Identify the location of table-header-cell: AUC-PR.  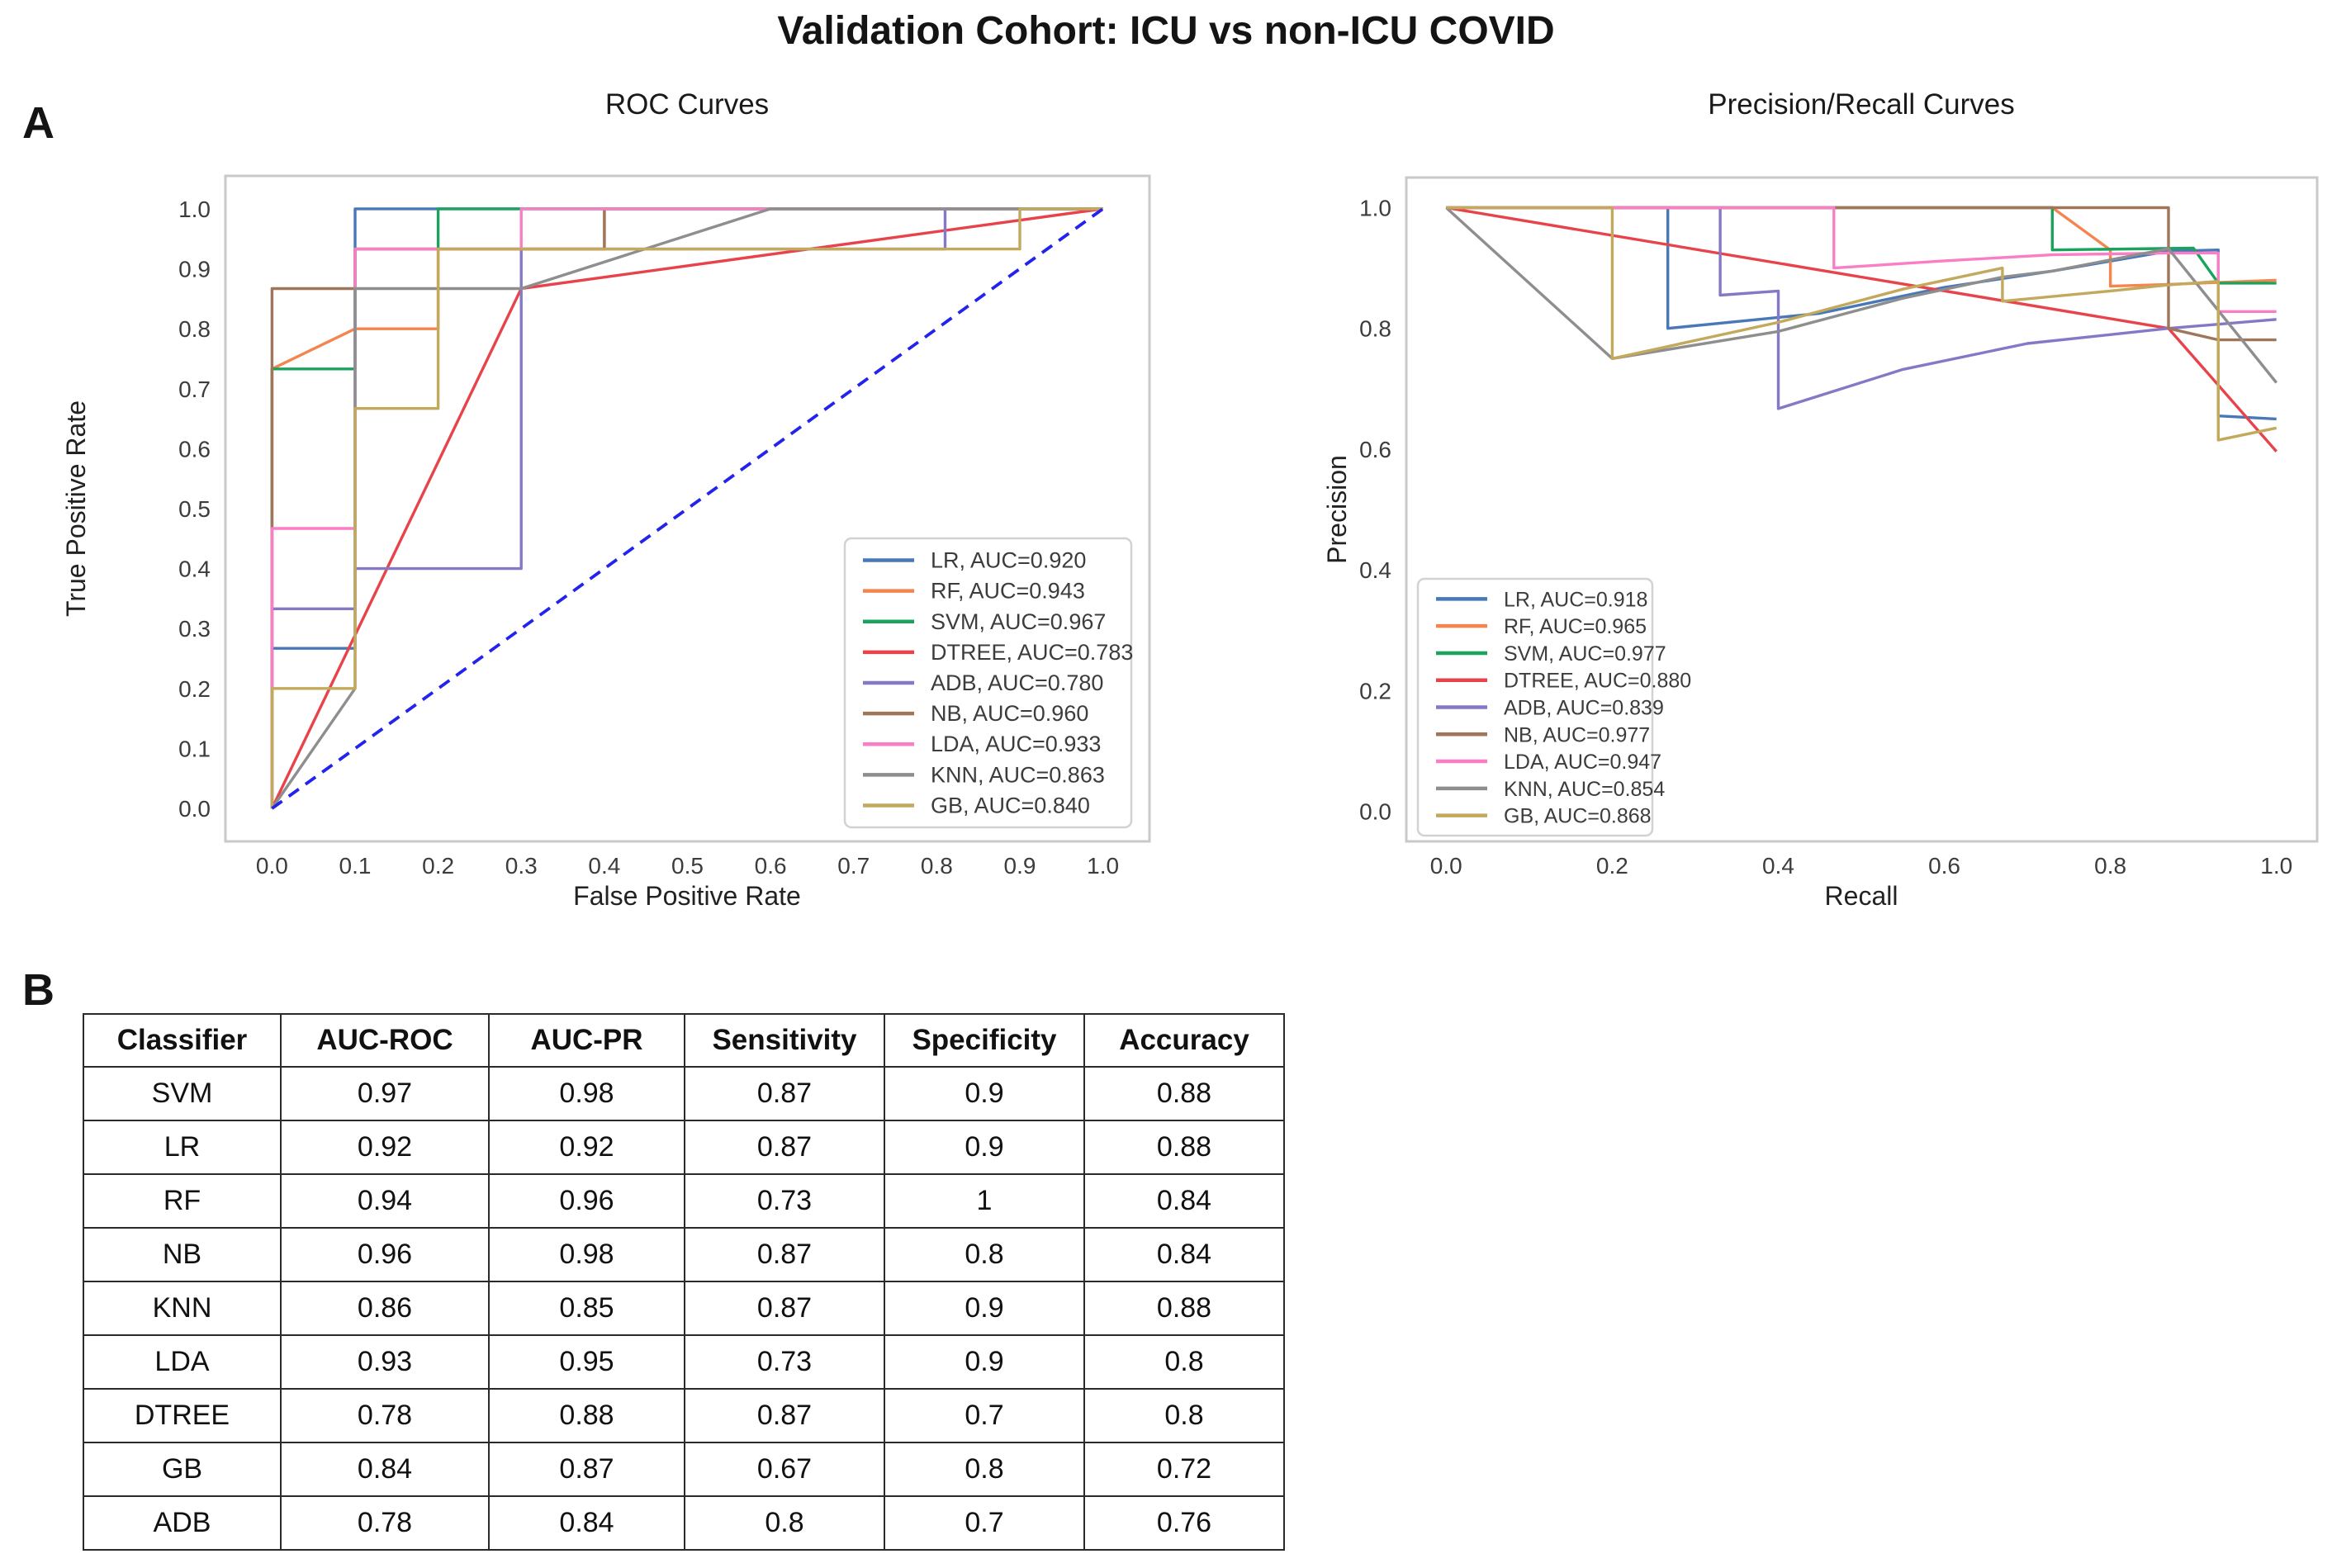
(586, 1040).